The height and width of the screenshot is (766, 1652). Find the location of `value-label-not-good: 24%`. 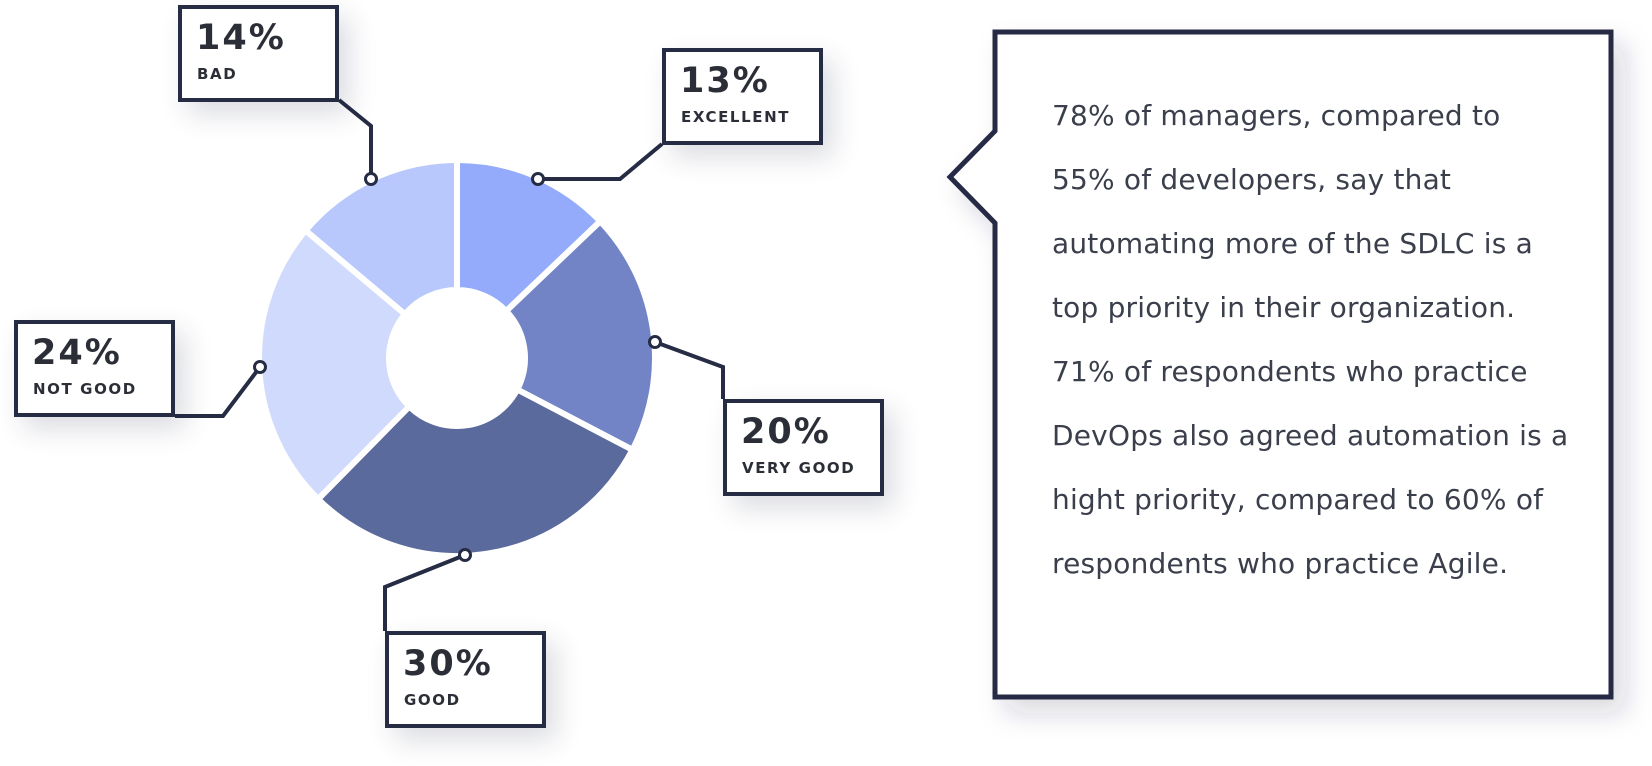

value-label-not-good: 24% is located at coordinates (77, 353).